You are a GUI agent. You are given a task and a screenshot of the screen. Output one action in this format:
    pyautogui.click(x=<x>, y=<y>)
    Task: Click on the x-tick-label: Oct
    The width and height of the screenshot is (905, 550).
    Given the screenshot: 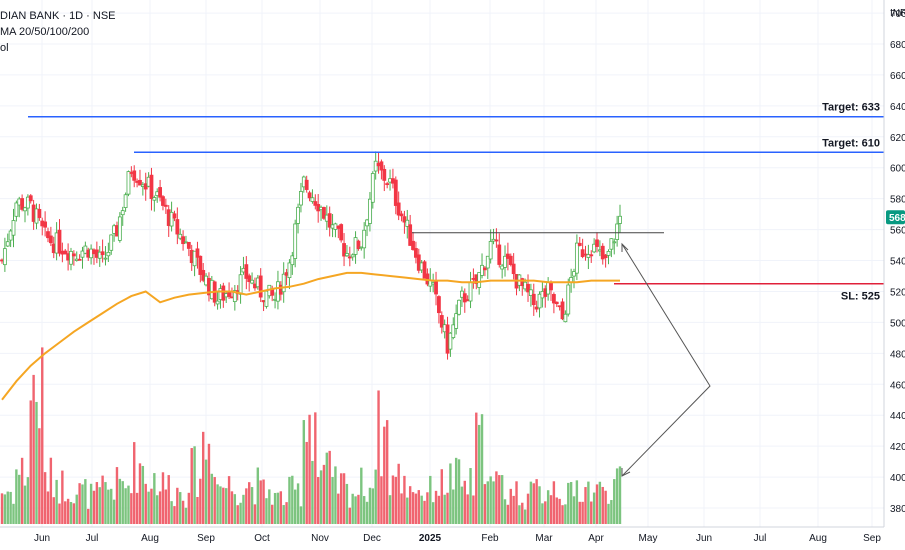 What is the action you would take?
    pyautogui.click(x=262, y=538)
    